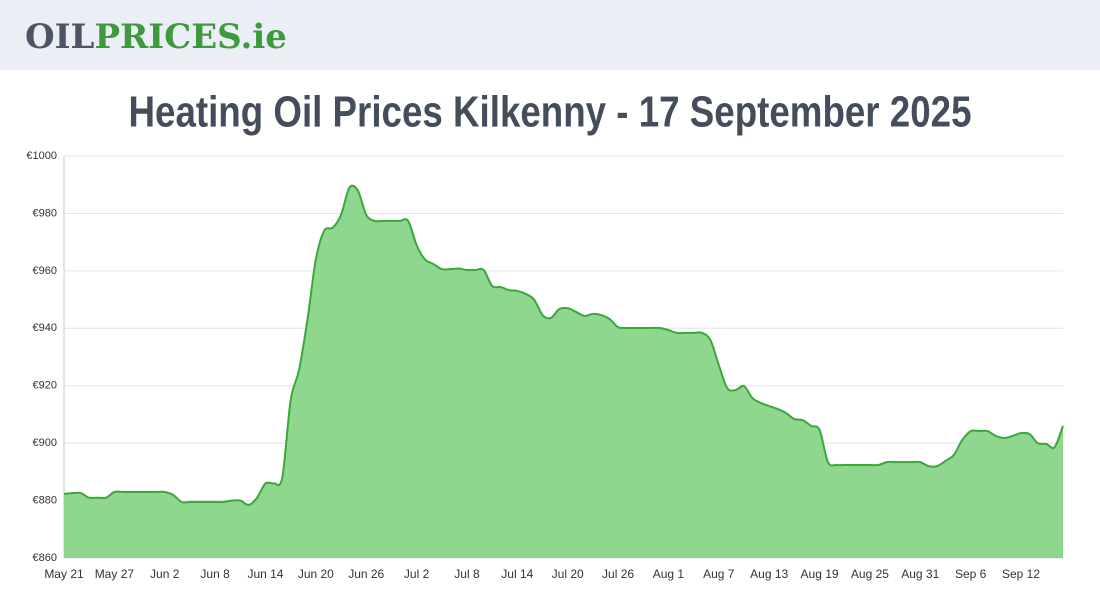 This screenshot has height=600, width=1100. What do you see at coordinates (60, 37) in the screenshot?
I see `logo-part: OIL` at bounding box center [60, 37].